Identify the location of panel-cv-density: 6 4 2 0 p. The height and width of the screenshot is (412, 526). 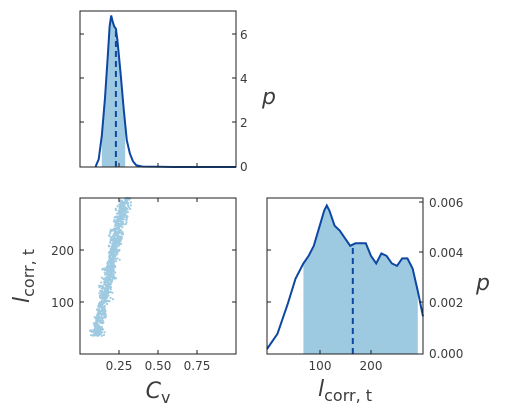
(177, 92).